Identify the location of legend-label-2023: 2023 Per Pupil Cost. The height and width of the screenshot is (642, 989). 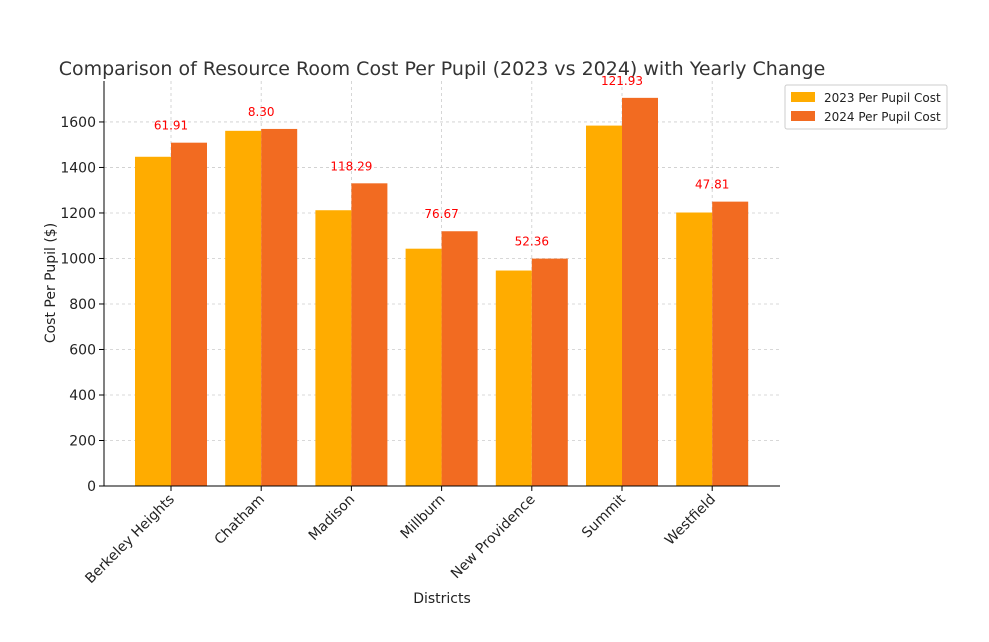
(882, 98).